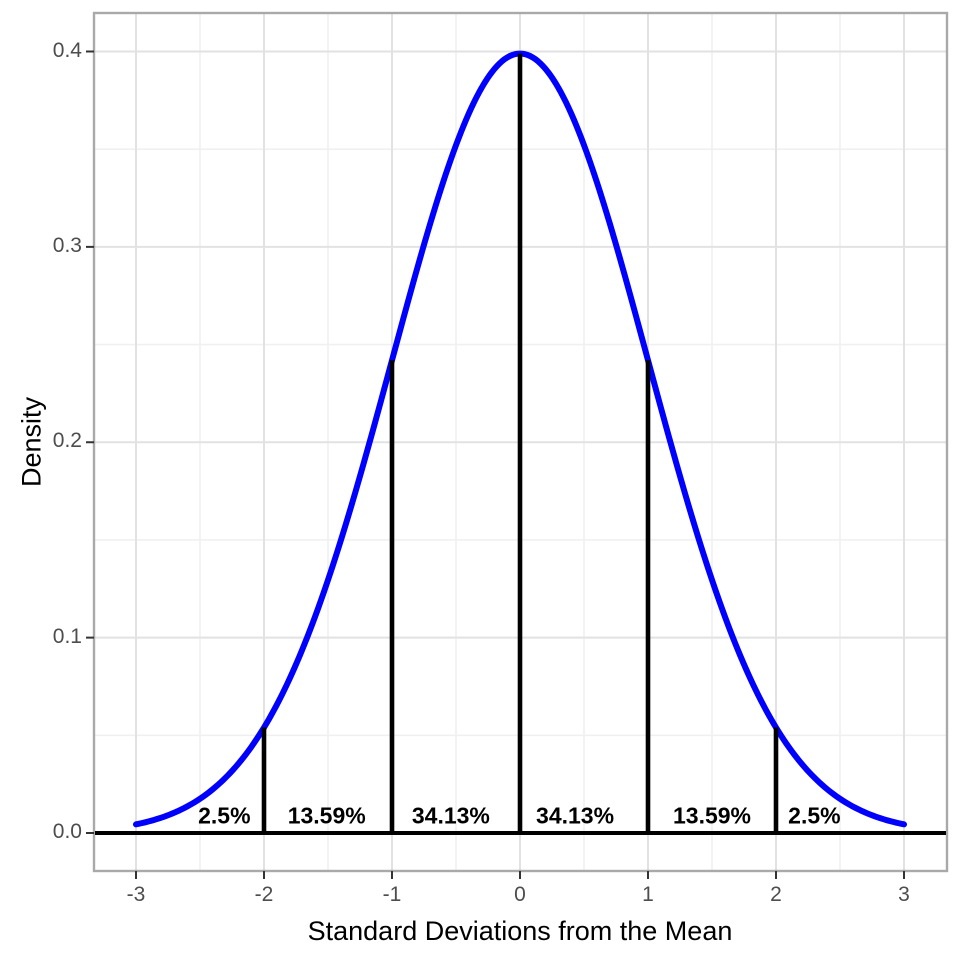 This screenshot has width=960, height=960. Describe the element at coordinates (904, 894) in the screenshot. I see `x-tick-label: 3` at that location.